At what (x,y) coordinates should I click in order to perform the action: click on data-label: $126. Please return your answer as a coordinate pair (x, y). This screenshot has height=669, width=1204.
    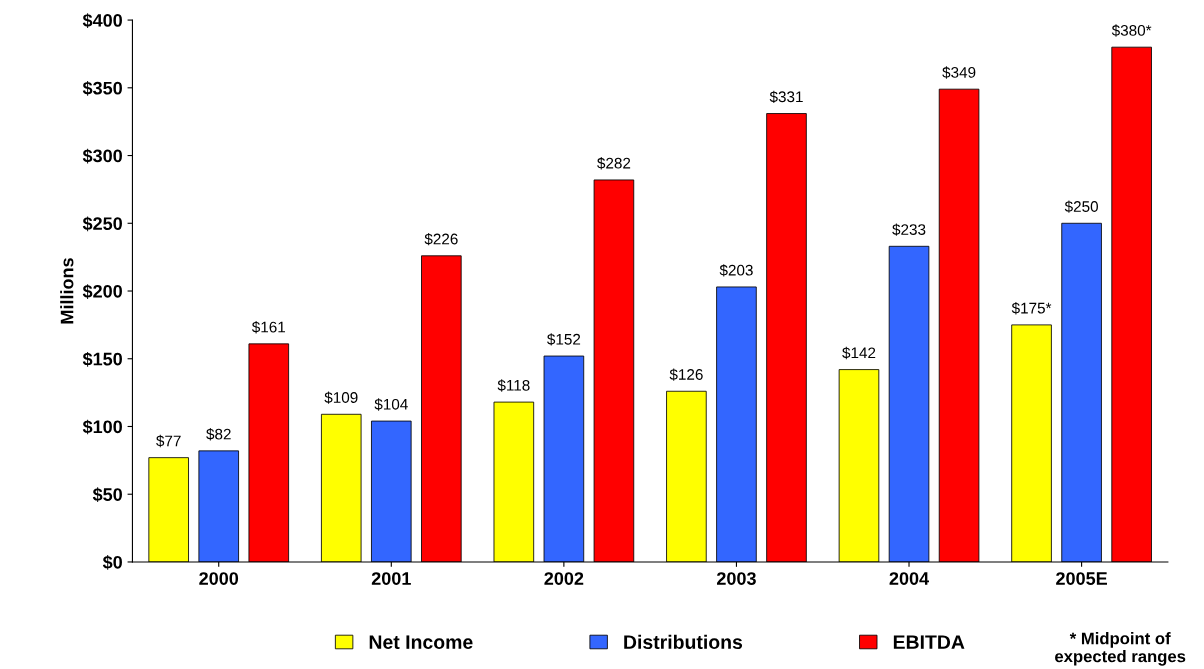
    Looking at the image, I should click on (686, 374).